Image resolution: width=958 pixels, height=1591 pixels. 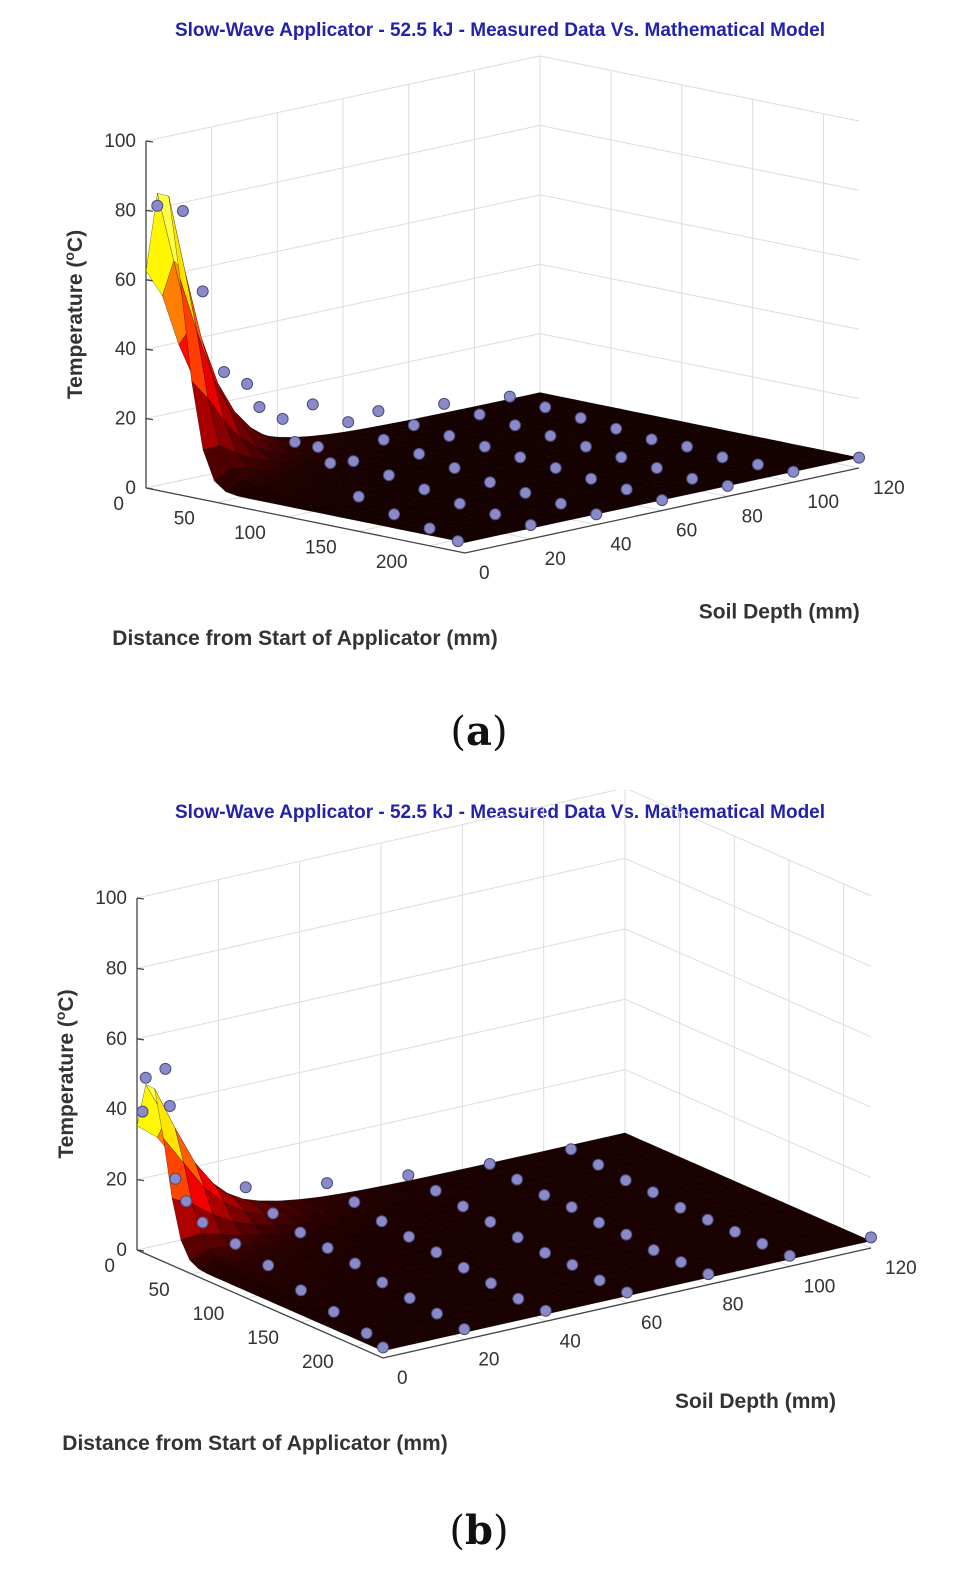 I want to click on measured-points, so click(x=506, y=1208).